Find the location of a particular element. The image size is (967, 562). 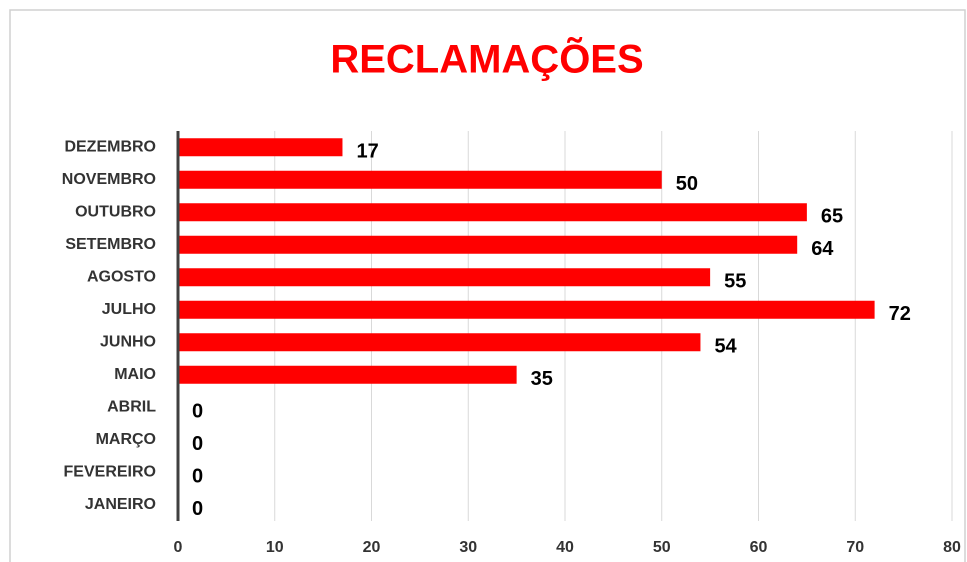

y-tick-label: AGOSTO is located at coordinates (121, 276).